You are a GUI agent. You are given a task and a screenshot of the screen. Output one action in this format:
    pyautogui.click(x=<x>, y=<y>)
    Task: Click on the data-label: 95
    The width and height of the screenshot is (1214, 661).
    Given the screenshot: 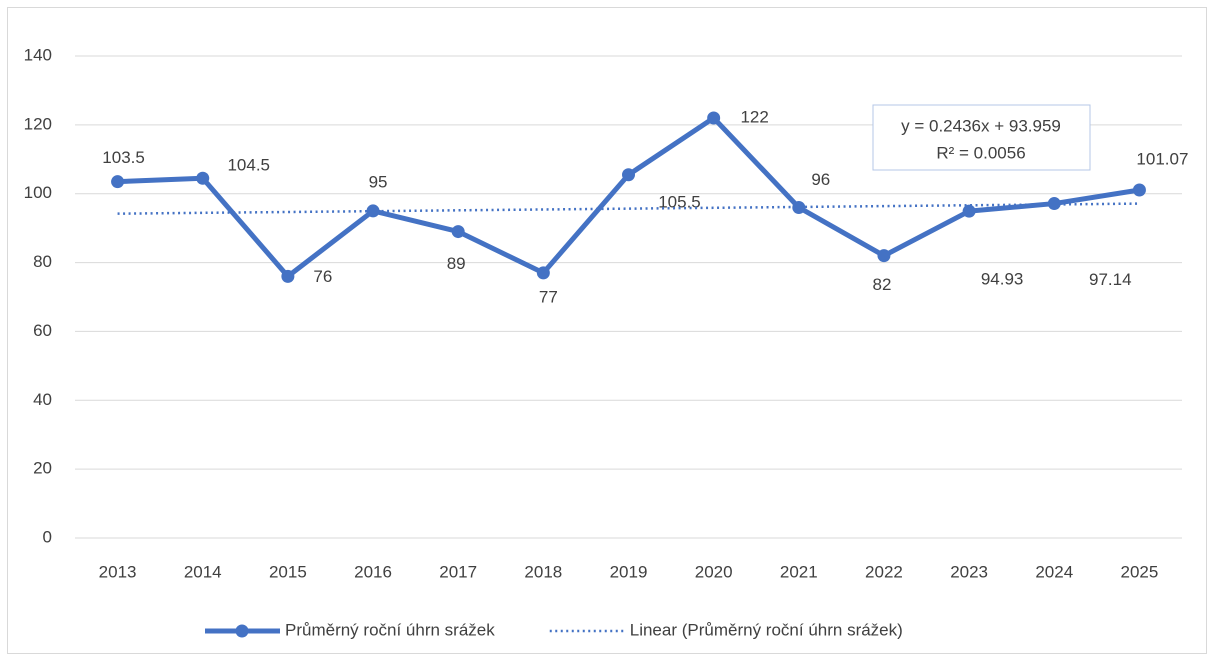 What is the action you would take?
    pyautogui.click(x=378, y=181)
    